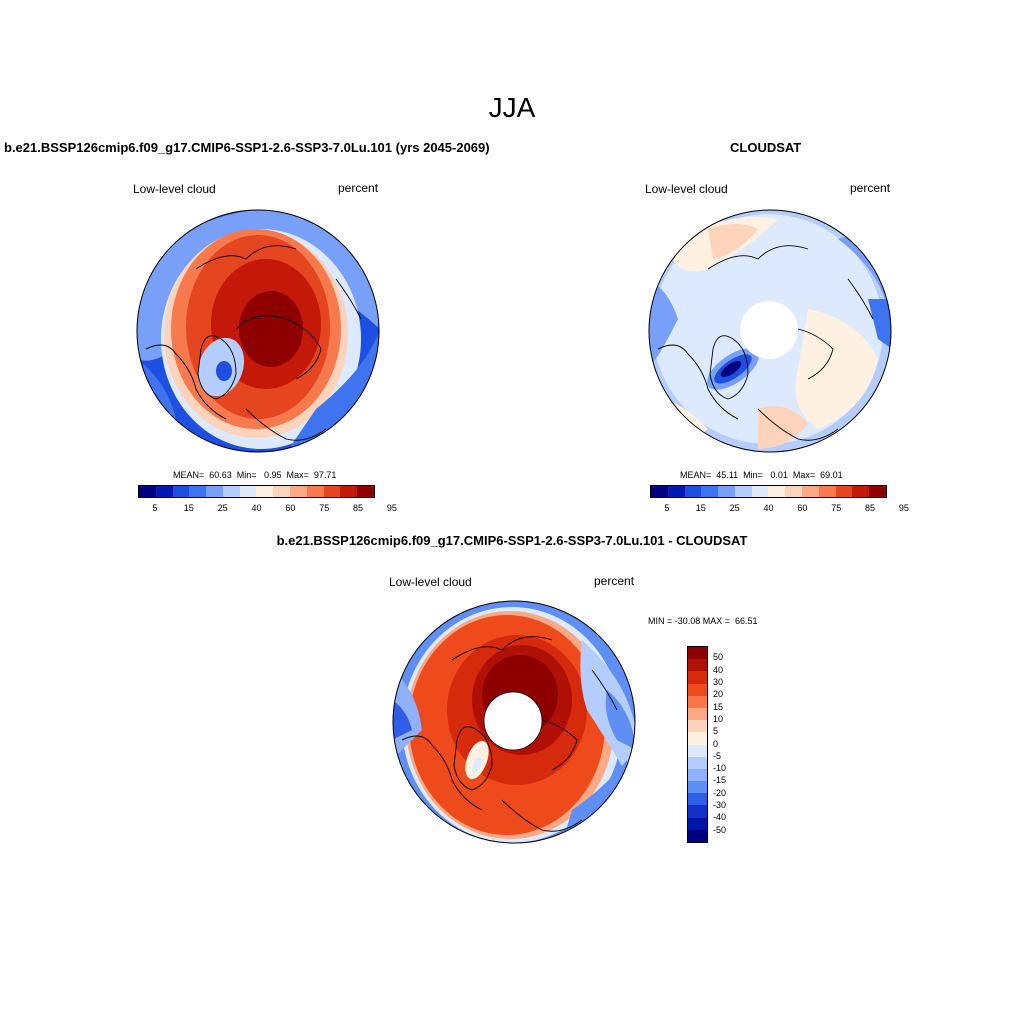 This screenshot has height=1024, width=1024. I want to click on colorbar-tick-label: -5, so click(717, 755).